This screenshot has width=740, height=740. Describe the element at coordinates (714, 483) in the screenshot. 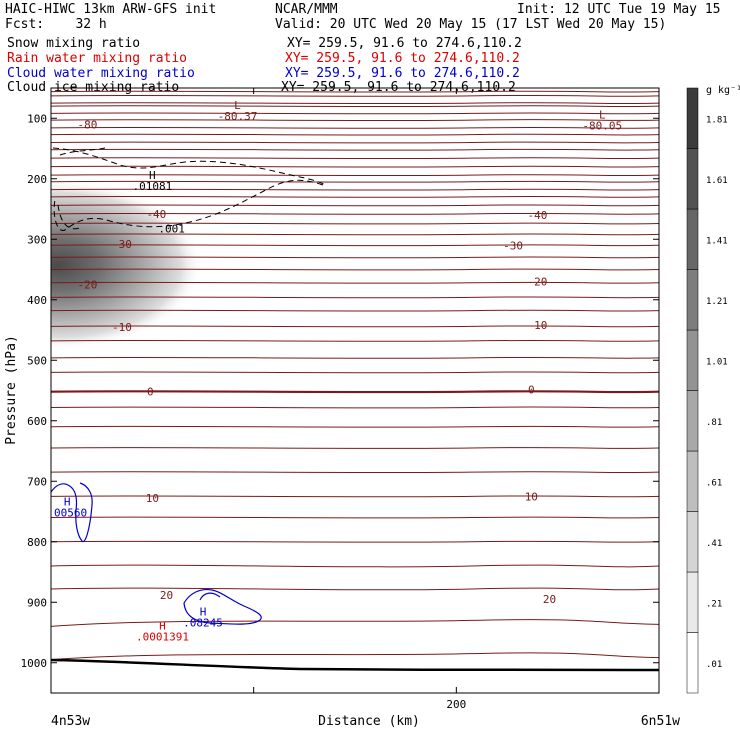

I see `colorbar-label: .61` at that location.